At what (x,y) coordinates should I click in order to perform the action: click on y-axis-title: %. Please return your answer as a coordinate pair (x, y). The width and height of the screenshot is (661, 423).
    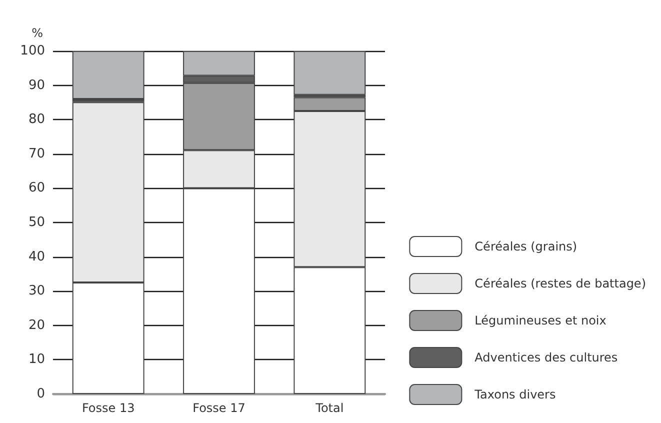
    Looking at the image, I should click on (37, 33).